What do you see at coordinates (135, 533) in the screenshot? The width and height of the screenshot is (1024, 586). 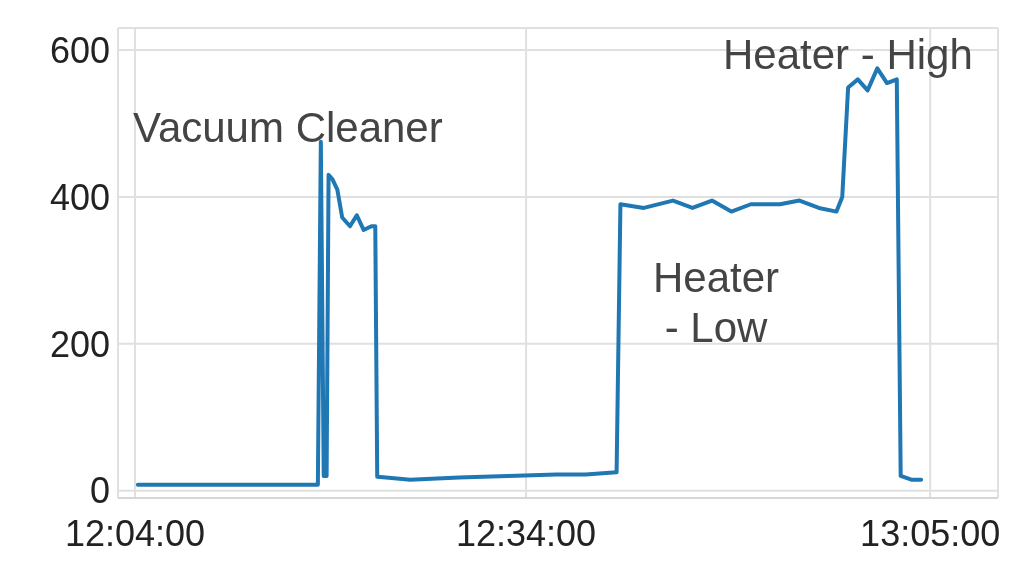 I see `x-tick-label: 12:04:00` at bounding box center [135, 533].